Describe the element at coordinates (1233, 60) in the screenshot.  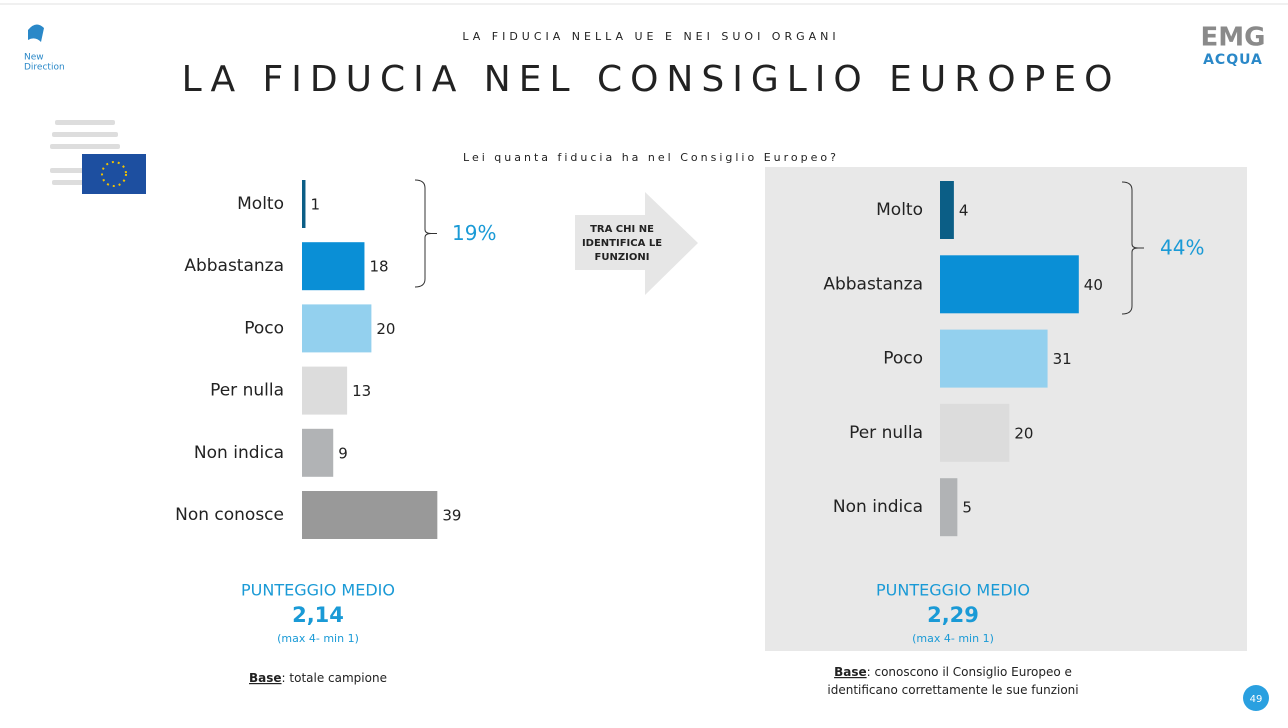
I see `logo-right: ACQUA` at that location.